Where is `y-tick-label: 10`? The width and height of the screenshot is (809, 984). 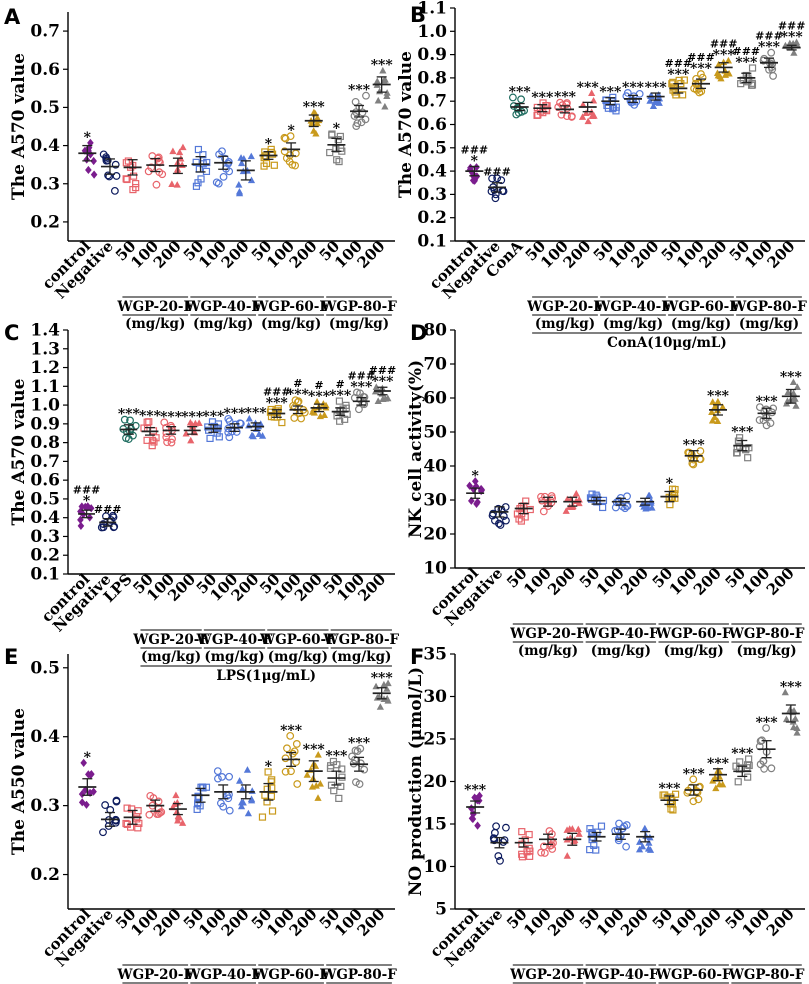 y-tick-label: 10 is located at coordinates (435, 569).